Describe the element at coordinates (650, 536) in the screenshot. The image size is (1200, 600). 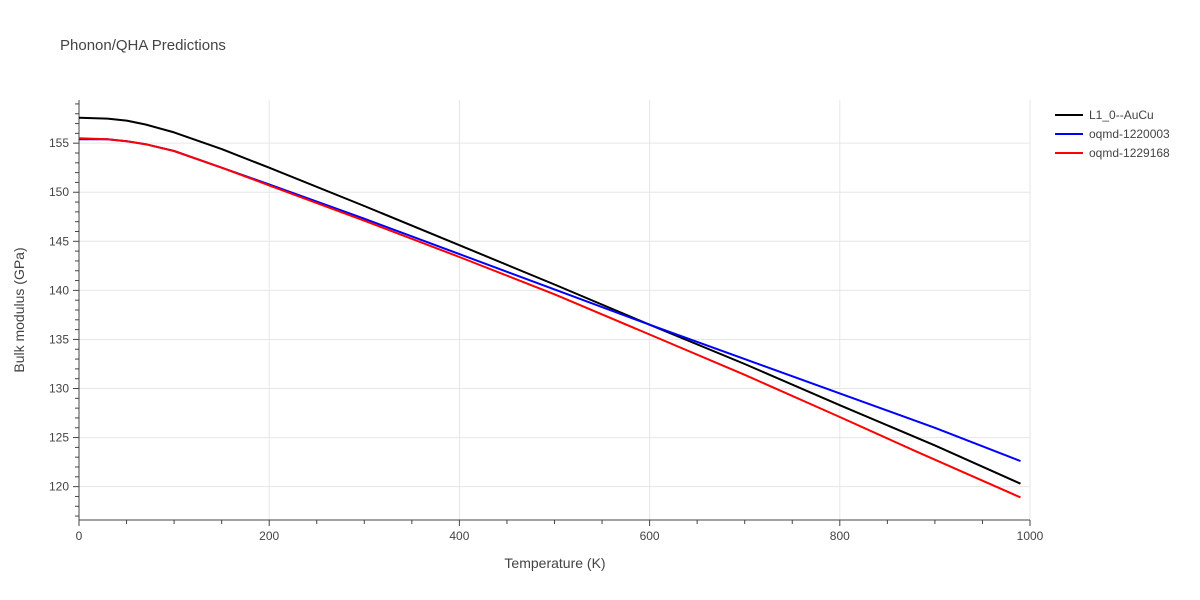
I see `x-tick-label: 600` at that location.